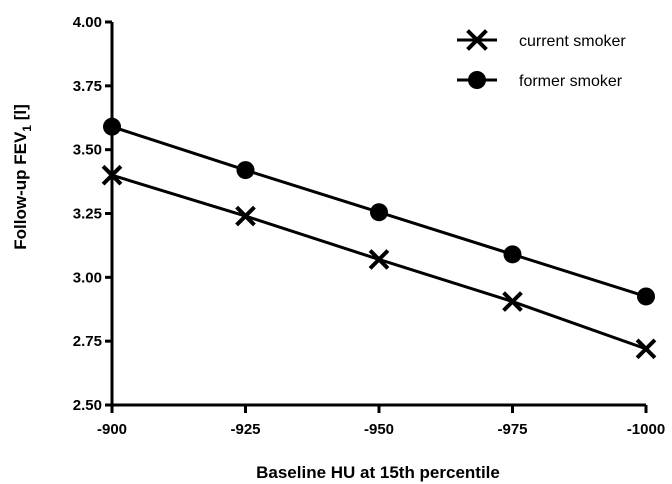 This screenshot has height=484, width=672. What do you see at coordinates (87, 150) in the screenshot?
I see `y-tick-label: 3.50` at bounding box center [87, 150].